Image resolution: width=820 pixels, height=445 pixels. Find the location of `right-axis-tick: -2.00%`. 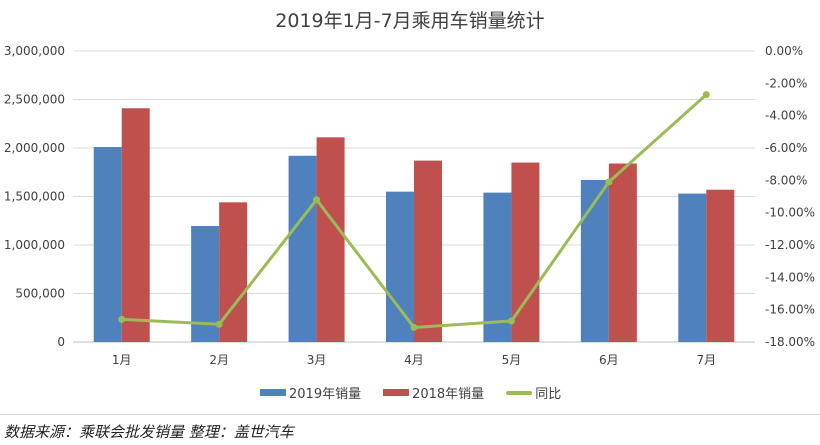

right-axis-tick: -2.00% is located at coordinates (786, 83).